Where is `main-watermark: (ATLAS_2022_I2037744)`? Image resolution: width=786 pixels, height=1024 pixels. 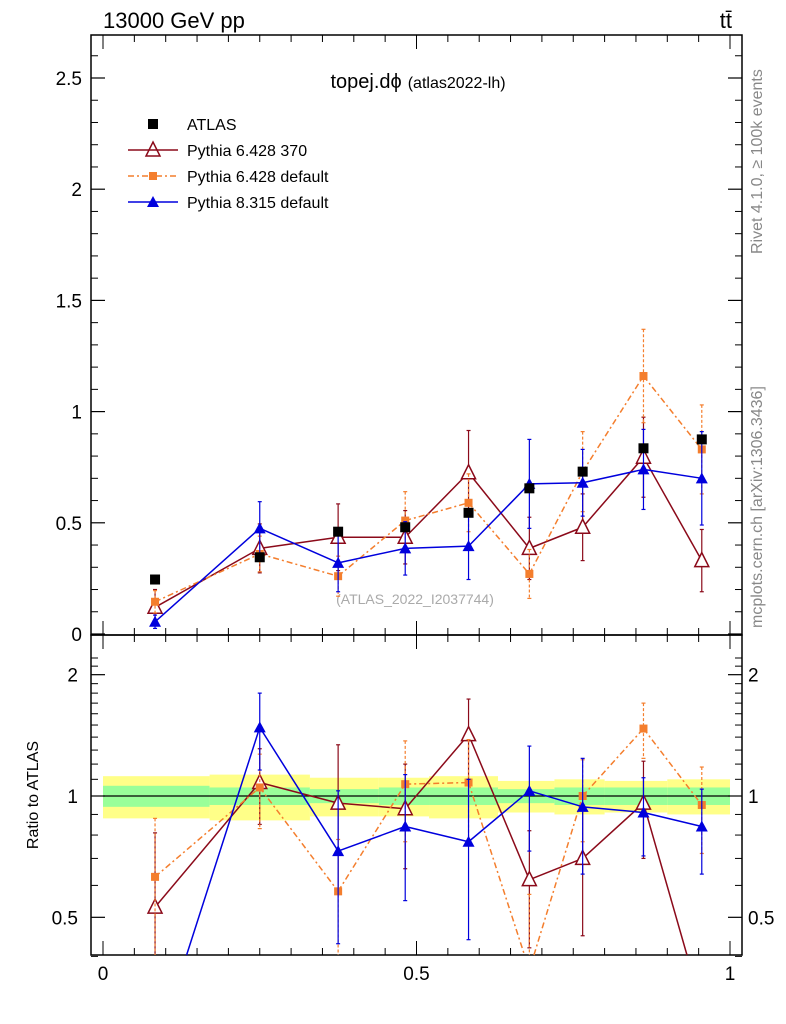 main-watermark: (ATLAS_2022_I2037744) is located at coordinates (415, 599).